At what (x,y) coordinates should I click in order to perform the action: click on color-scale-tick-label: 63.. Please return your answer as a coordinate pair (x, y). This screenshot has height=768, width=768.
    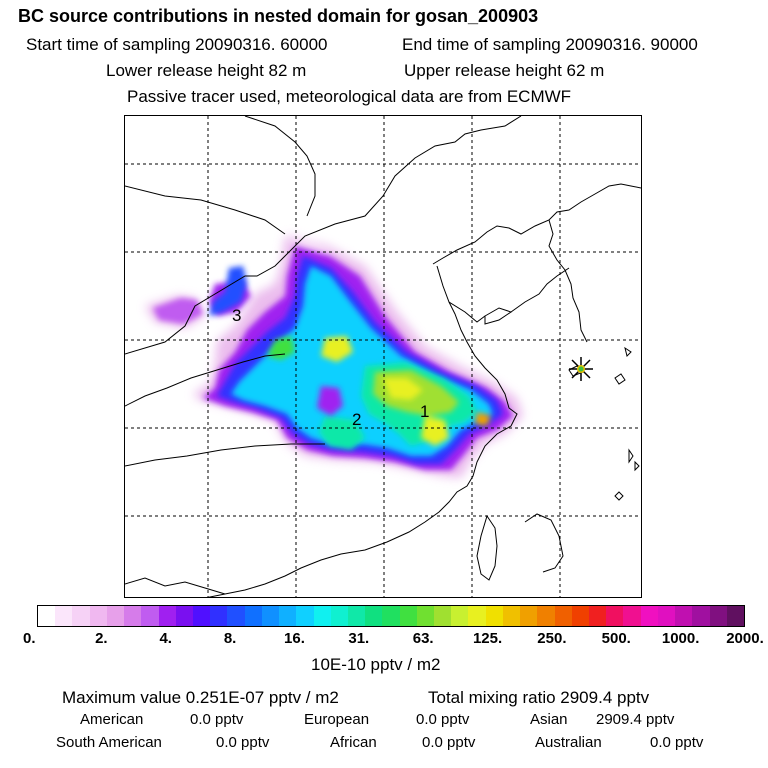
    Looking at the image, I should click on (423, 638).